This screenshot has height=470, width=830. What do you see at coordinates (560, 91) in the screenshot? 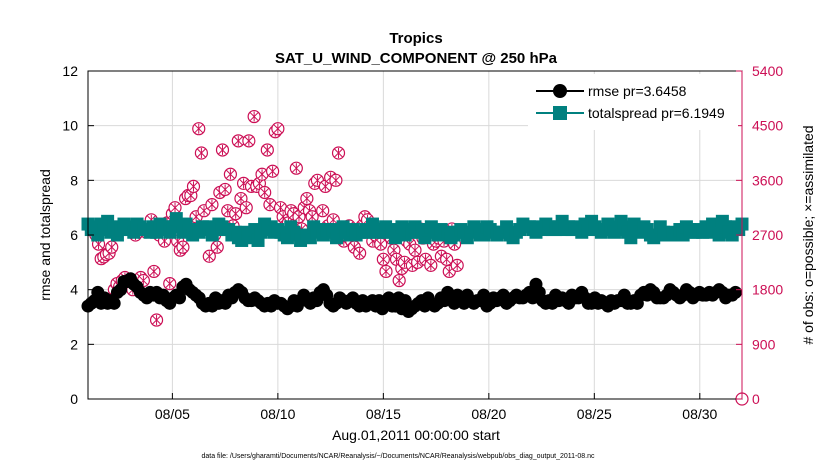
I see `legend-rmse-marker` at bounding box center [560, 91].